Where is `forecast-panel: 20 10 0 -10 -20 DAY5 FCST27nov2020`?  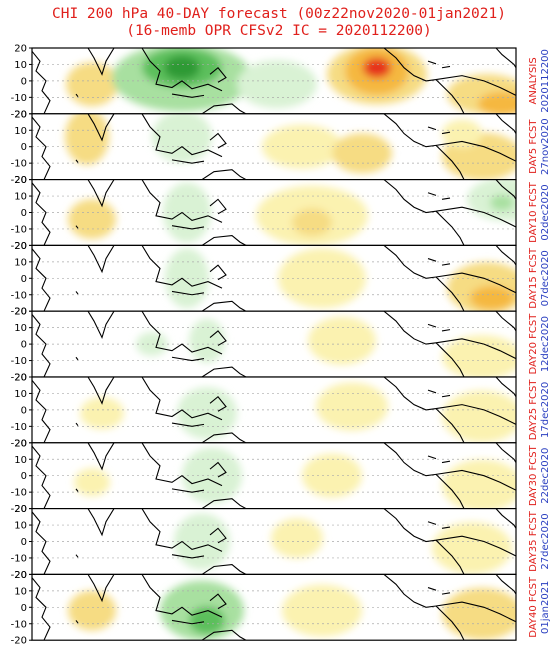 forecast-panel: 20 10 0 -10 -20 DAY5 FCST27nov2020 is located at coordinates (281, 147).